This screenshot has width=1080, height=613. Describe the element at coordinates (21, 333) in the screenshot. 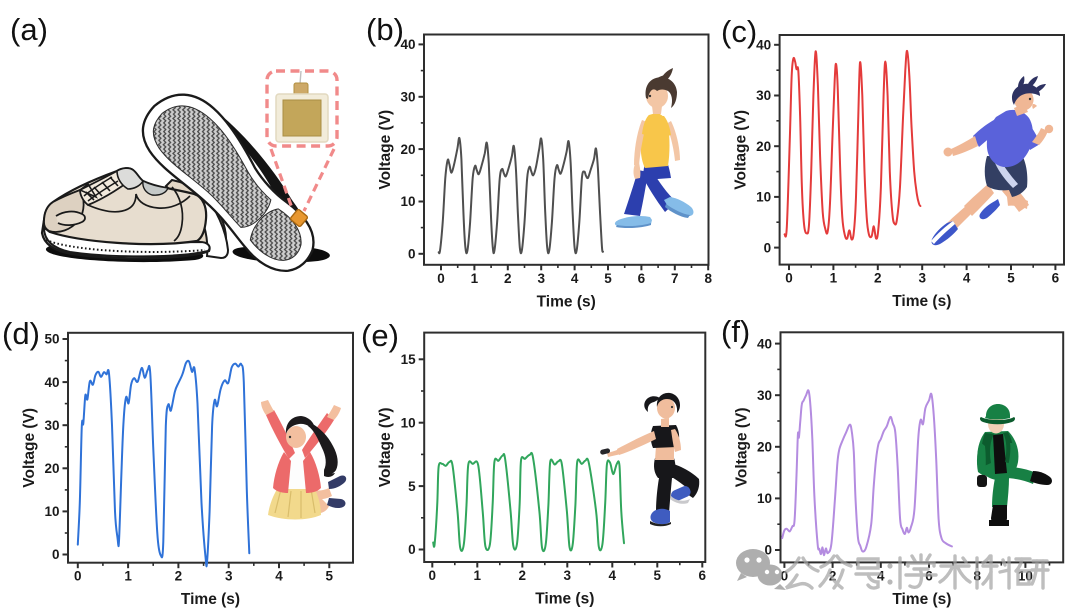

I see `svg-text: (d)` at that location.